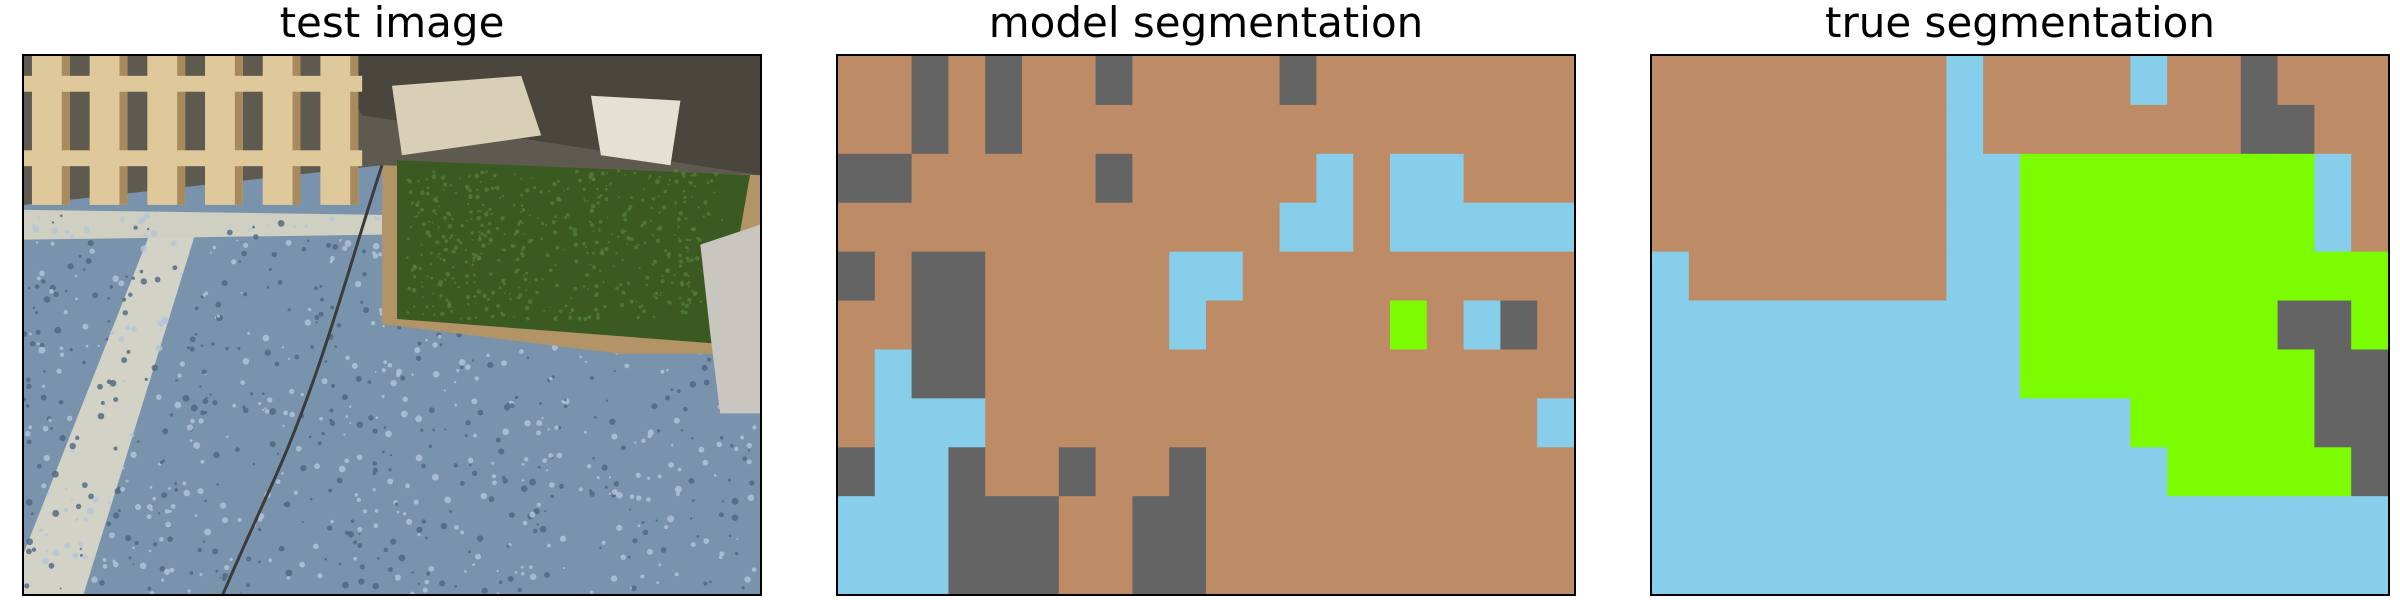  What do you see at coordinates (730, 319) in the screenshot?
I see `cloth-item` at bounding box center [730, 319].